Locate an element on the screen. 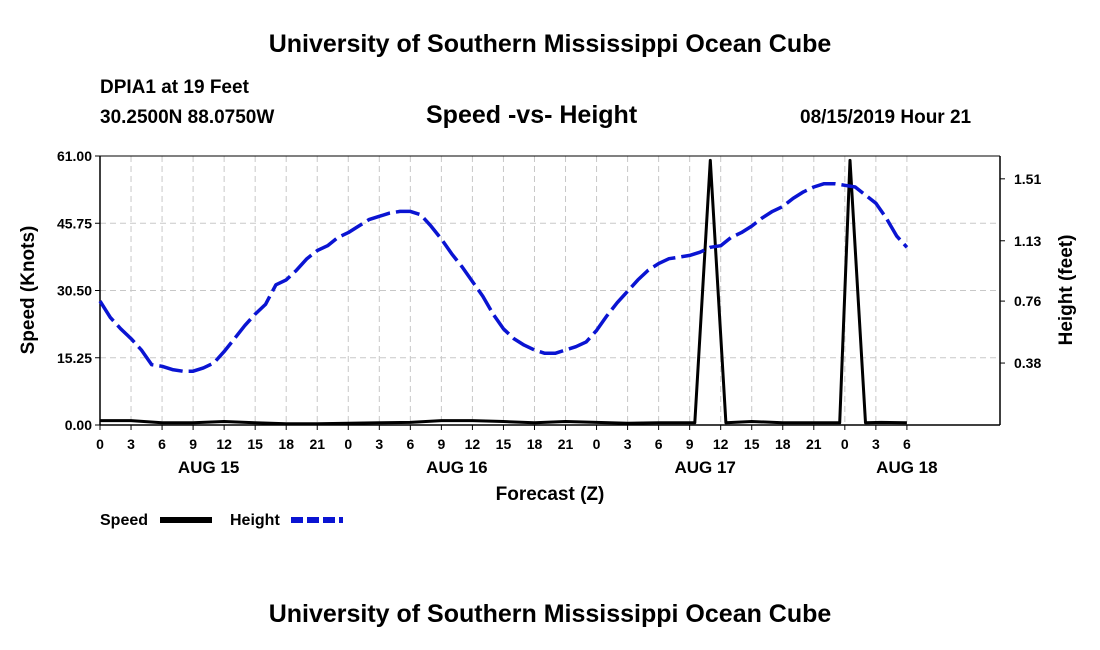 The image size is (1100, 650). y-left-tick-label: 61.00 is located at coordinates (74, 156).